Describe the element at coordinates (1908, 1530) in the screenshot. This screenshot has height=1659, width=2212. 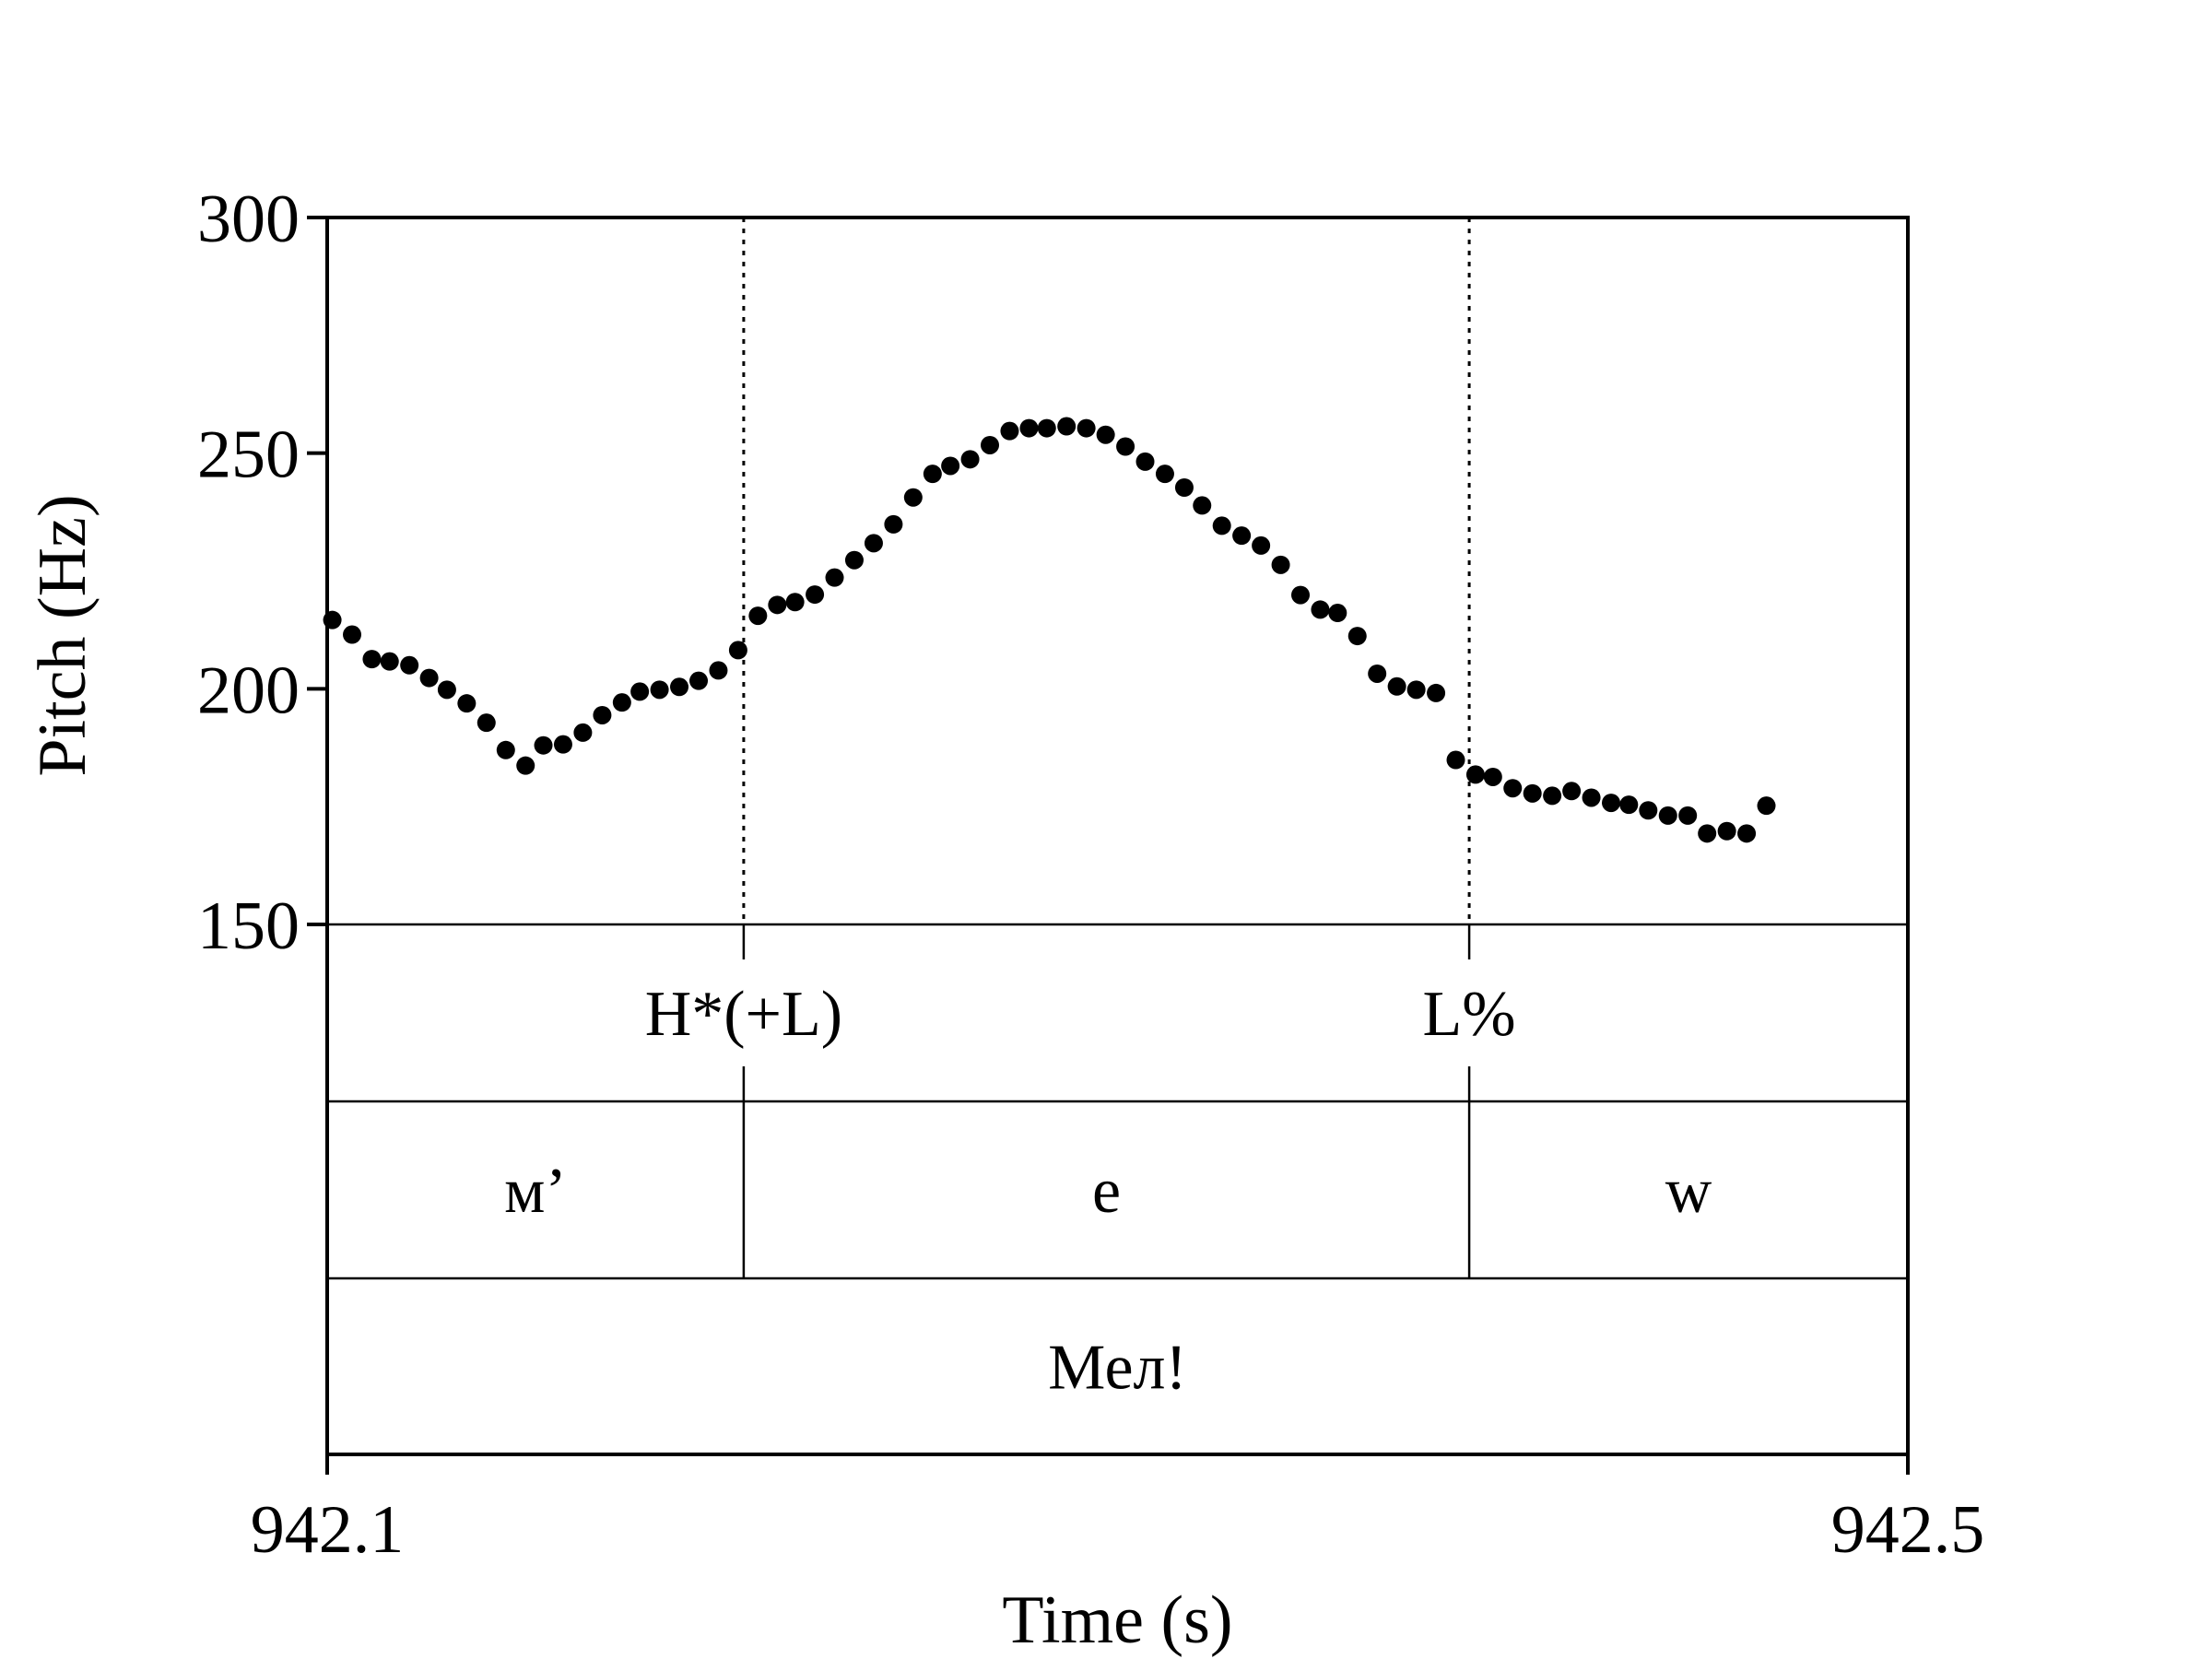
I see `x-tick-label-1: 942.5` at that location.